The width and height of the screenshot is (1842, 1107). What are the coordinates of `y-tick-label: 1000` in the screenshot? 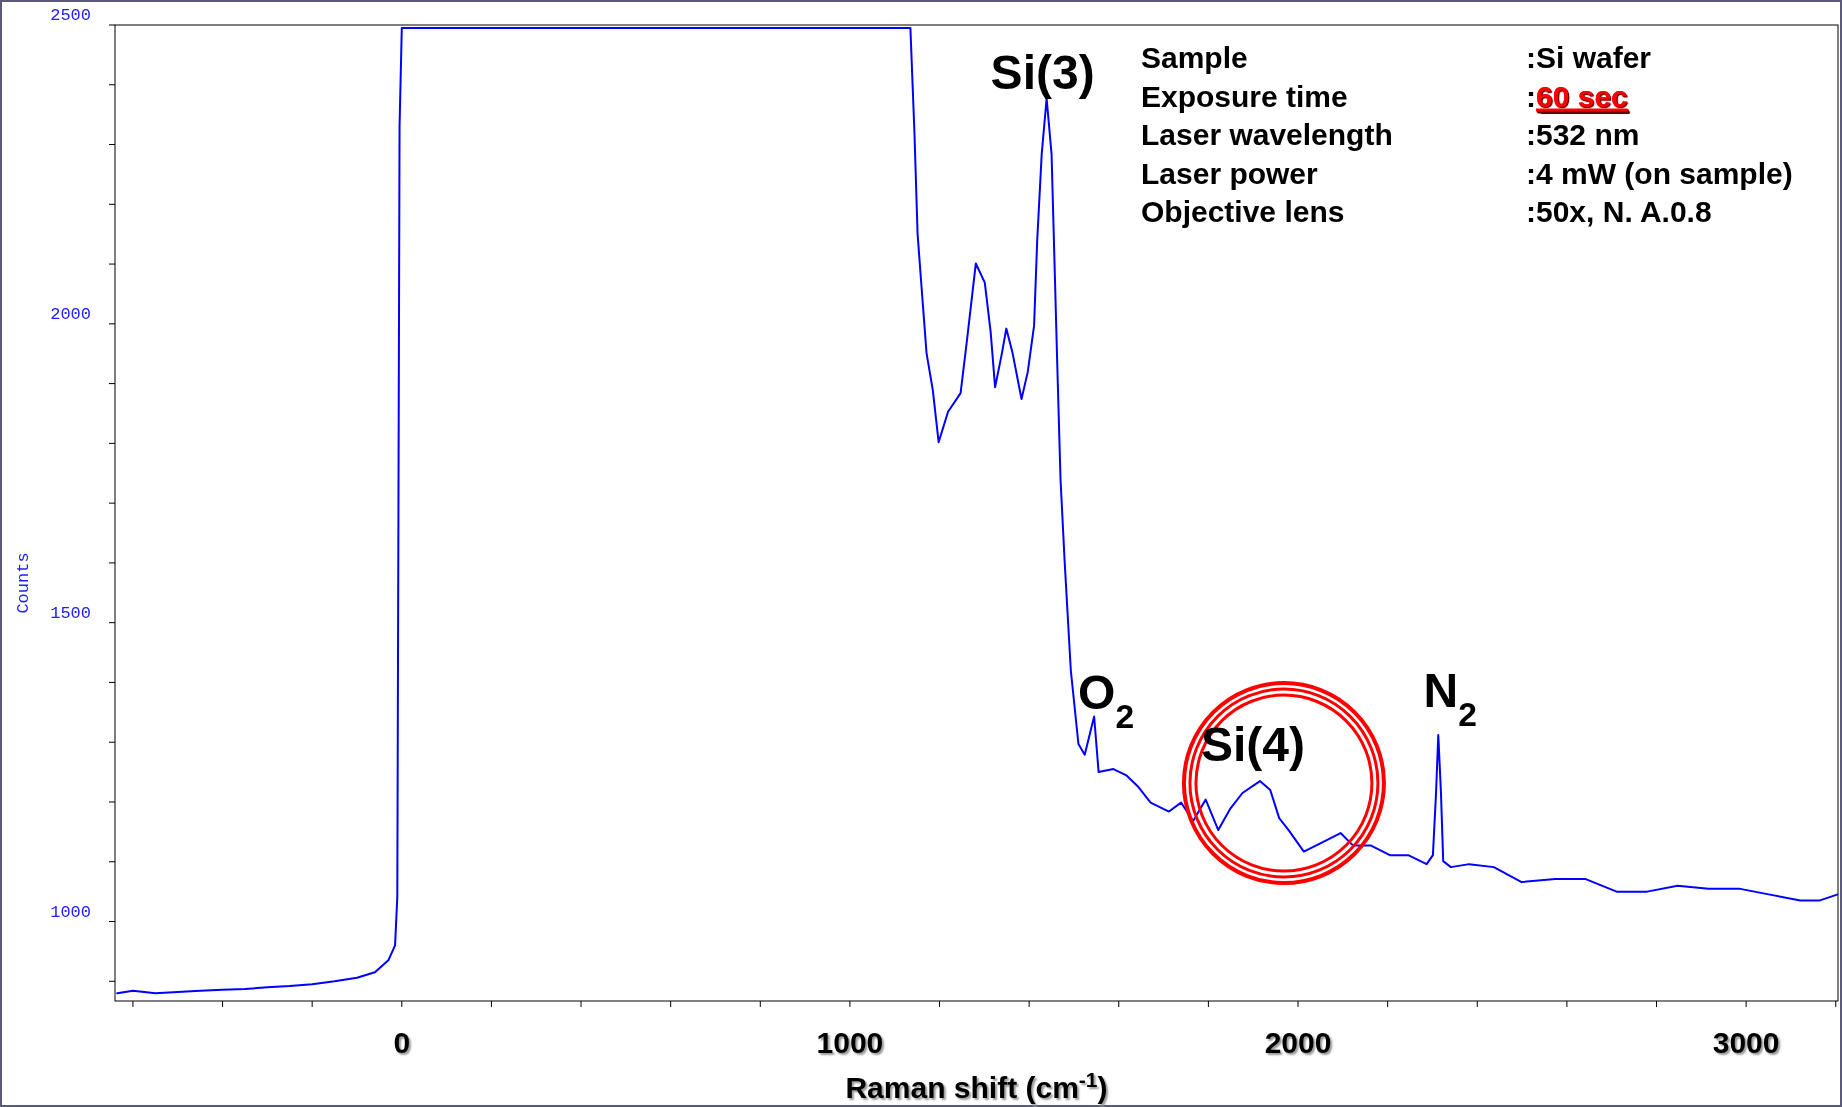 It's located at (70, 912).